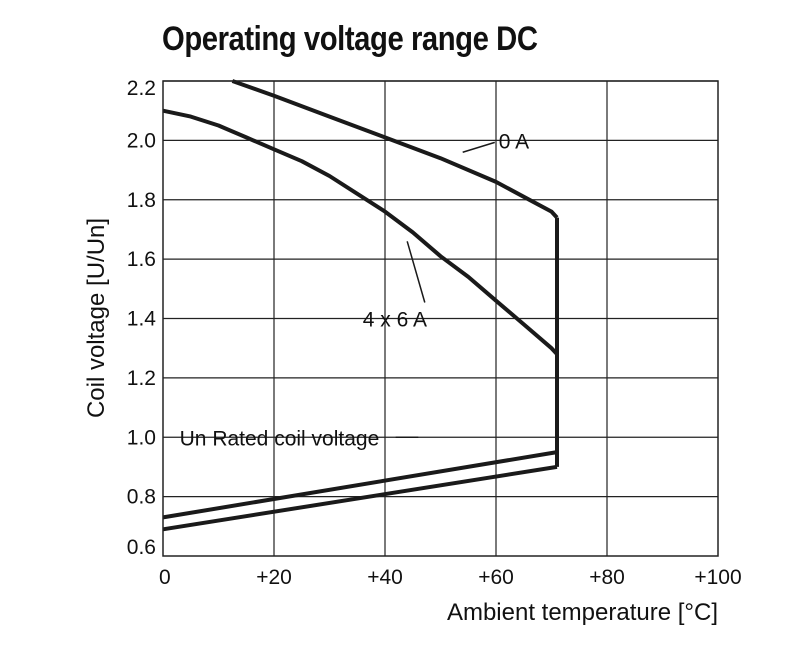 The image size is (800, 645). What do you see at coordinates (141, 437) in the screenshot?
I see `y-tick-label: 1.0` at bounding box center [141, 437].